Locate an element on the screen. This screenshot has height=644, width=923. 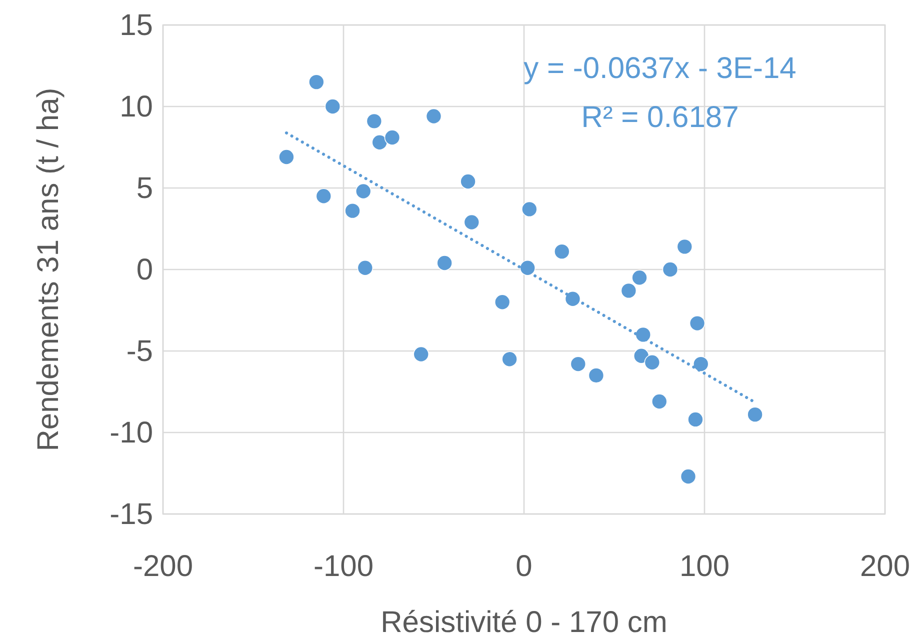
y-tick-label: 0 is located at coordinates (144, 270).